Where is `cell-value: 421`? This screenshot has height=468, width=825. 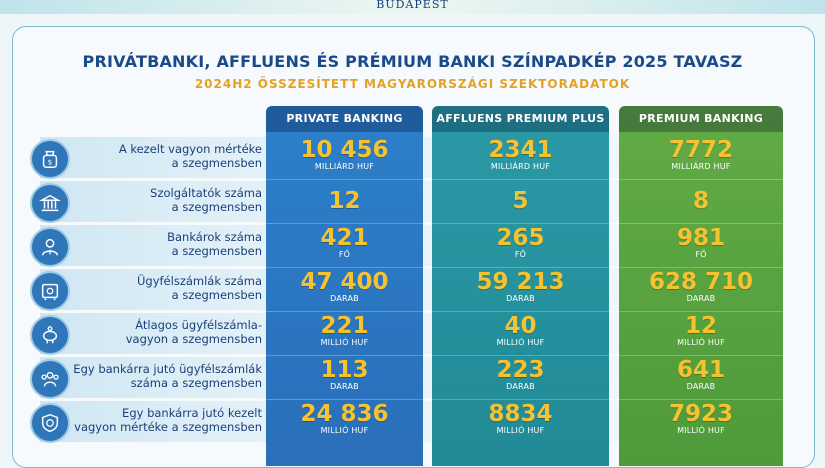
cell-value: 421 is located at coordinates (344, 238).